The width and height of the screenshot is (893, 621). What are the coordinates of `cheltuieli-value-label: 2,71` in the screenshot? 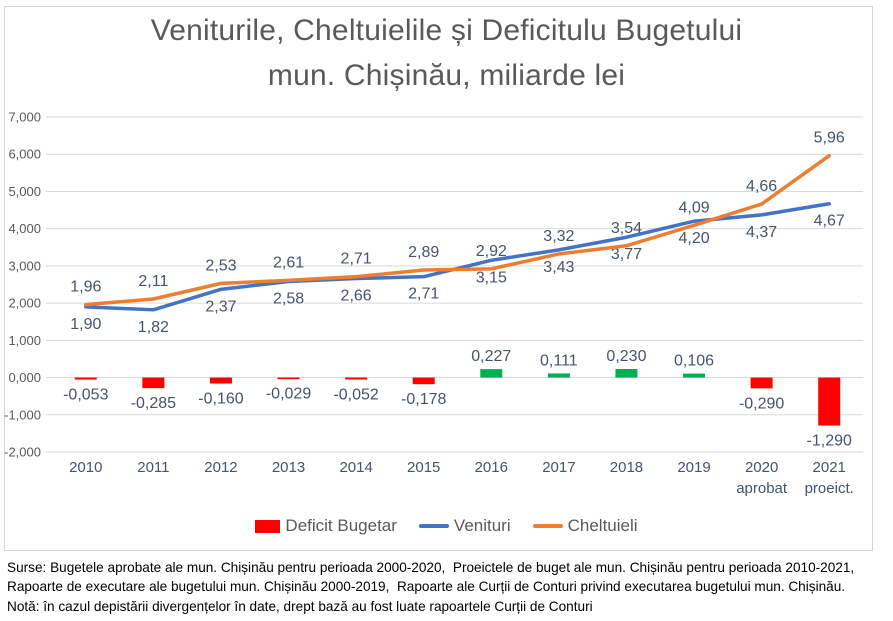 It's located at (356, 259).